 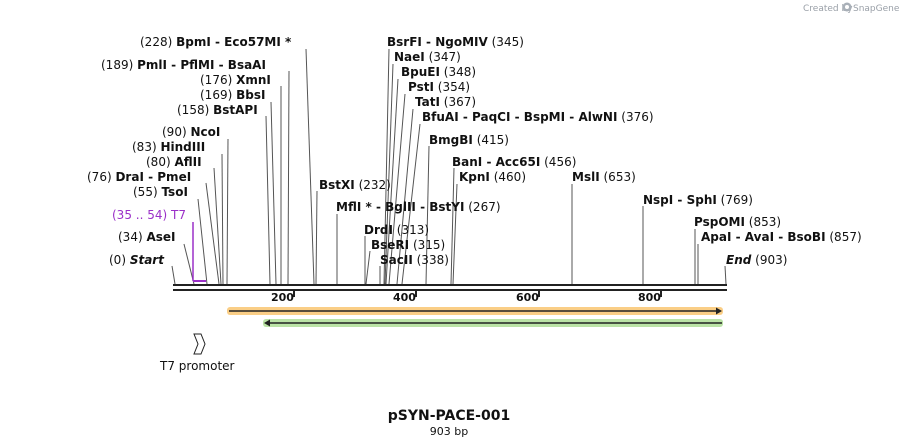 I want to click on line-pmli, so click(x=288, y=177).